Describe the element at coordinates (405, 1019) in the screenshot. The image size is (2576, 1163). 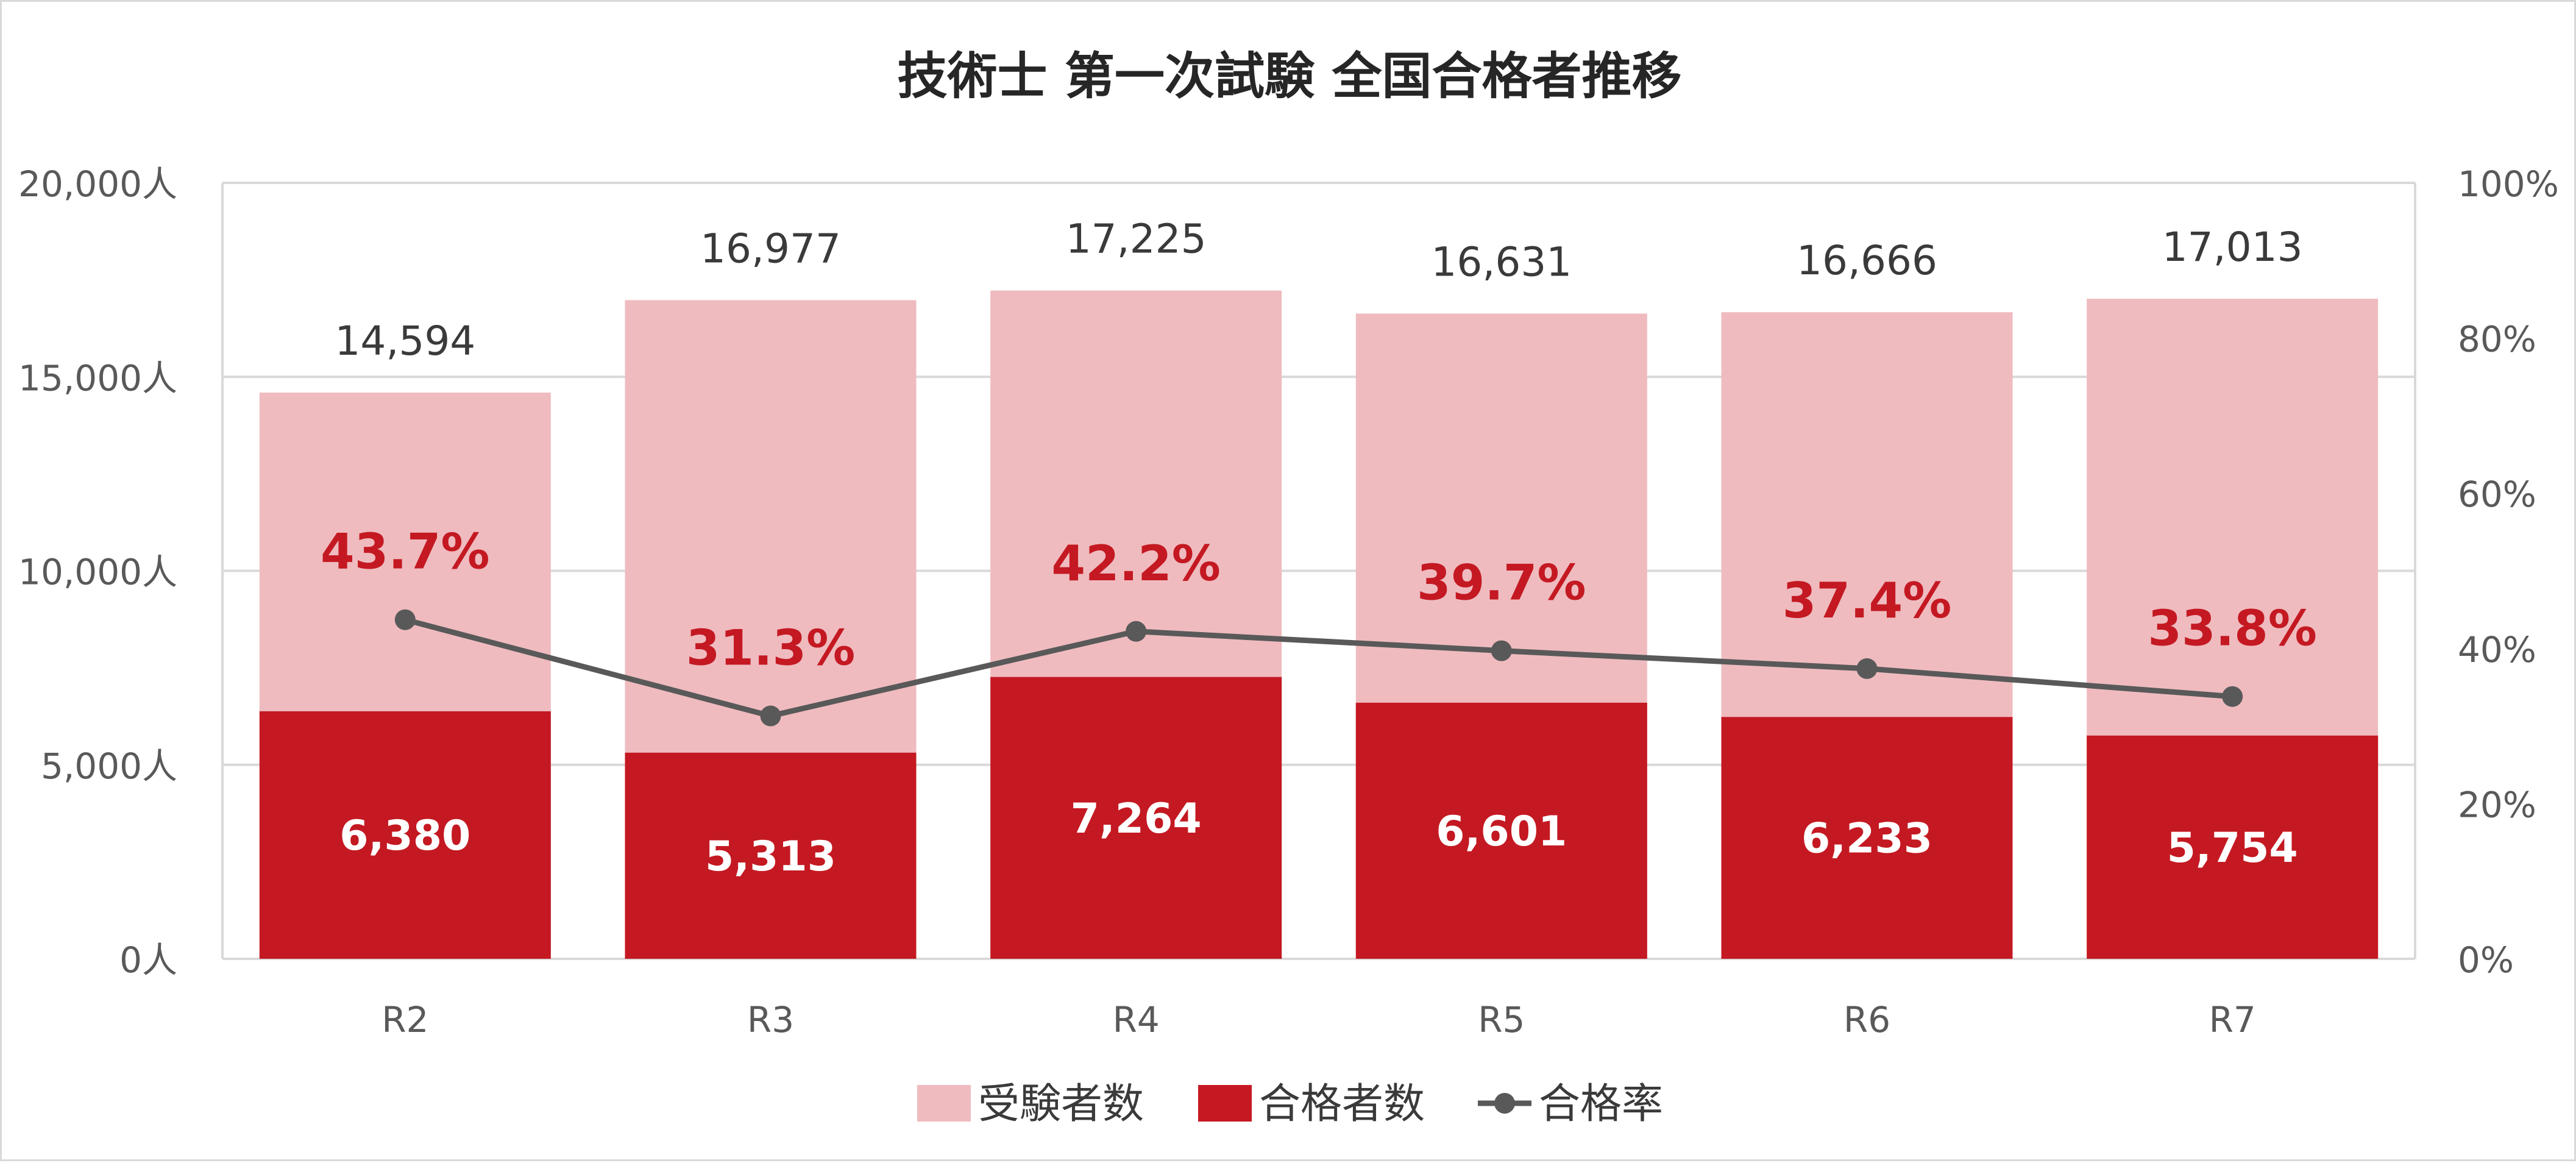
I see `x-tick-label: R2` at that location.